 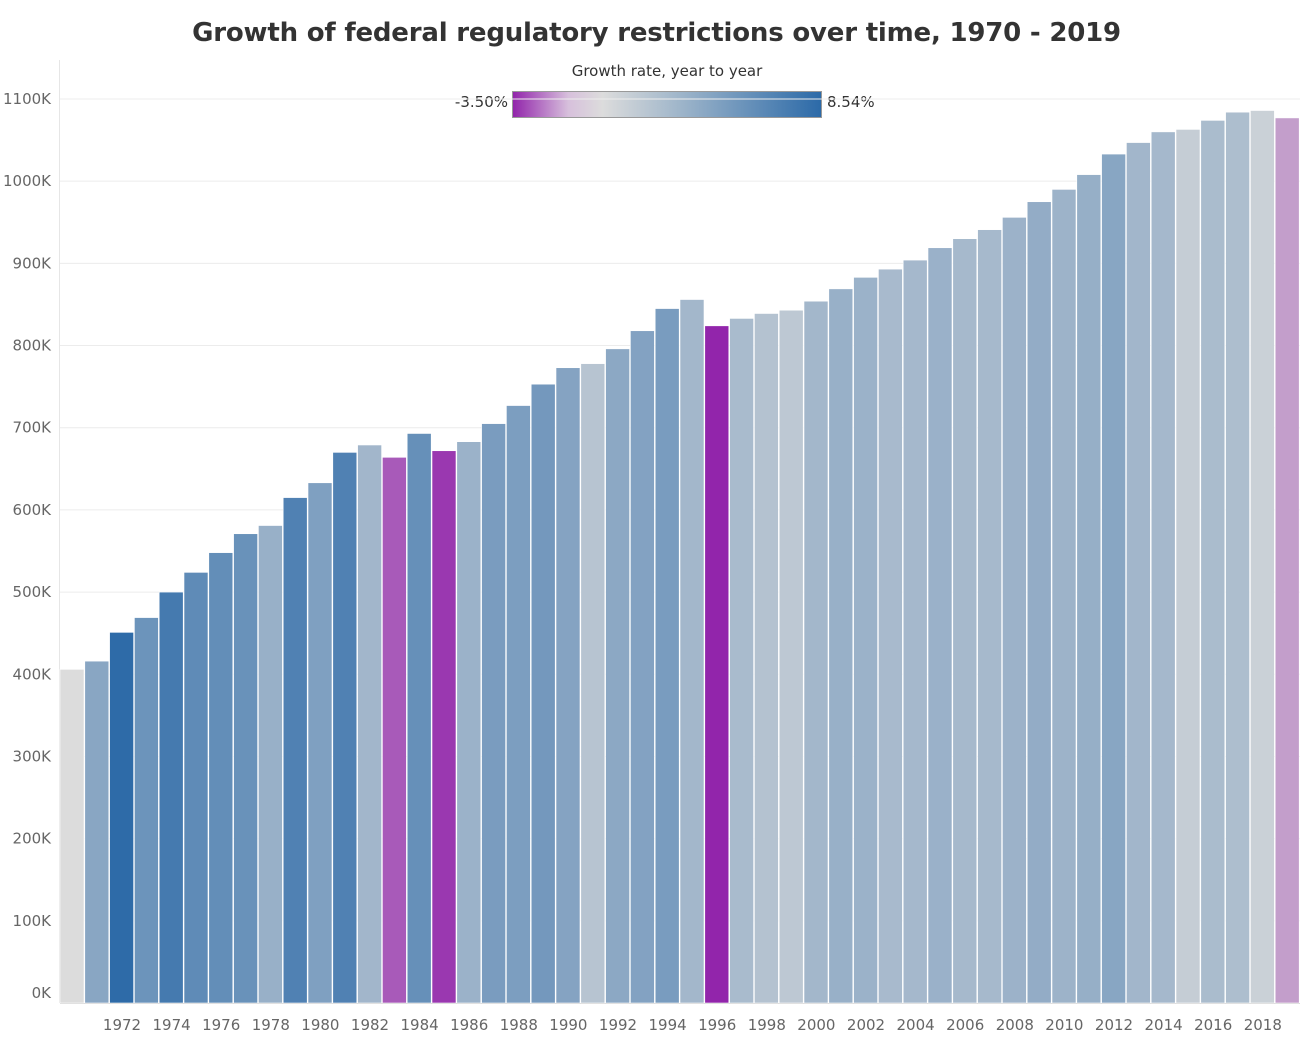 I want to click on bar-2002, so click(x=865, y=640).